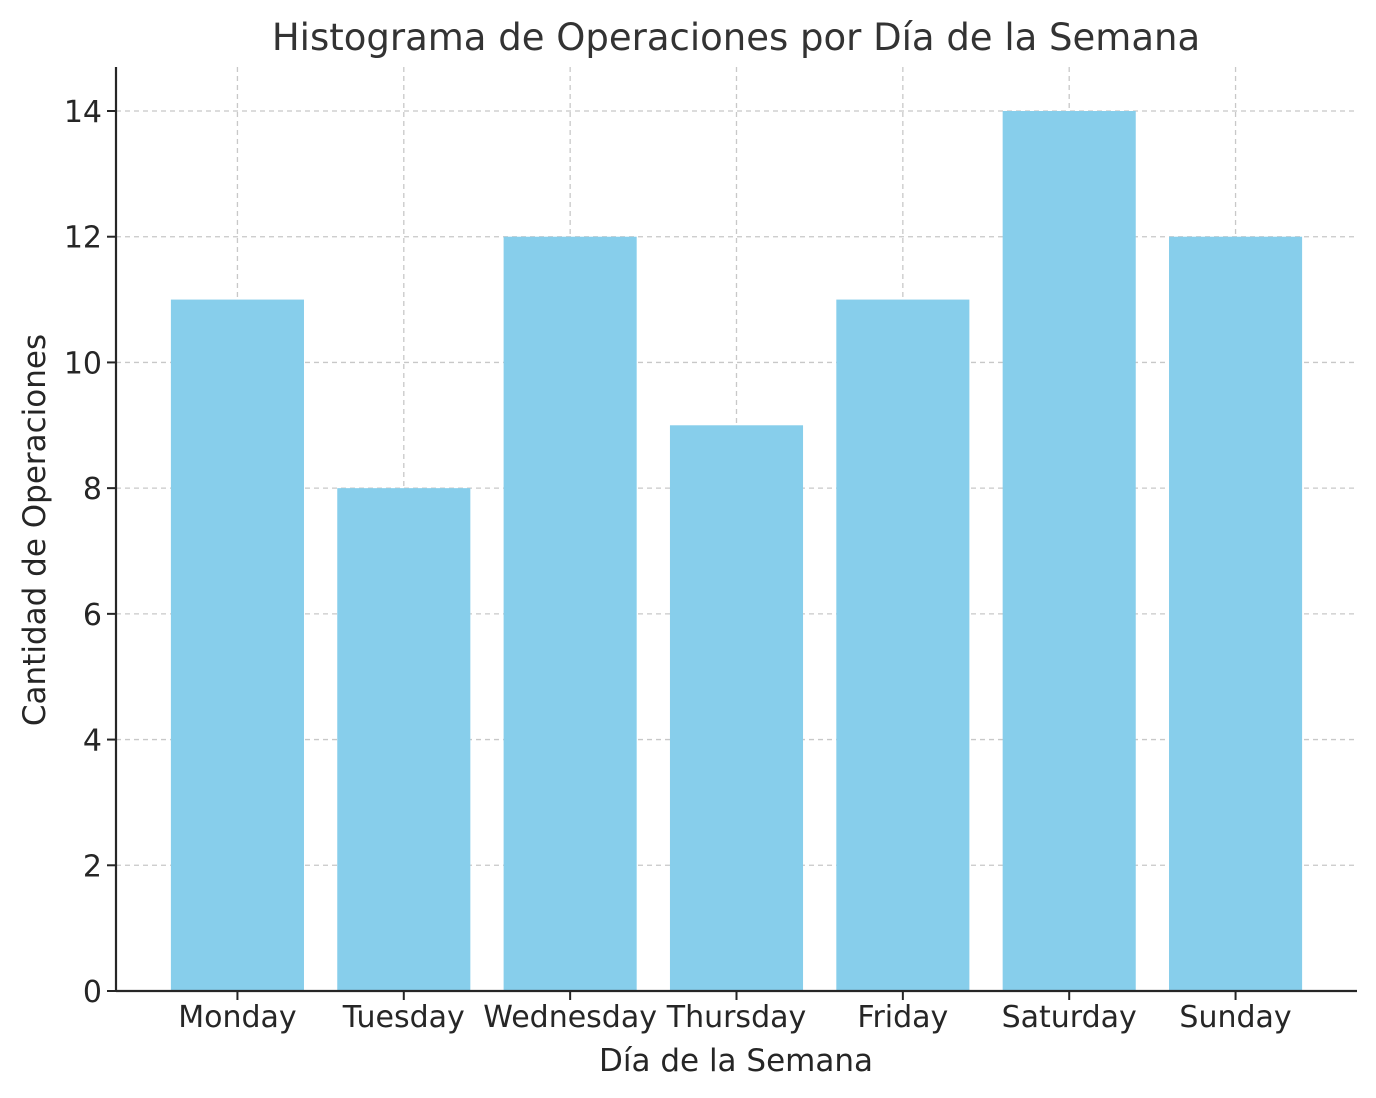 This screenshot has width=1376, height=1098. What do you see at coordinates (92, 992) in the screenshot?
I see `y-tick-label: 0` at bounding box center [92, 992].